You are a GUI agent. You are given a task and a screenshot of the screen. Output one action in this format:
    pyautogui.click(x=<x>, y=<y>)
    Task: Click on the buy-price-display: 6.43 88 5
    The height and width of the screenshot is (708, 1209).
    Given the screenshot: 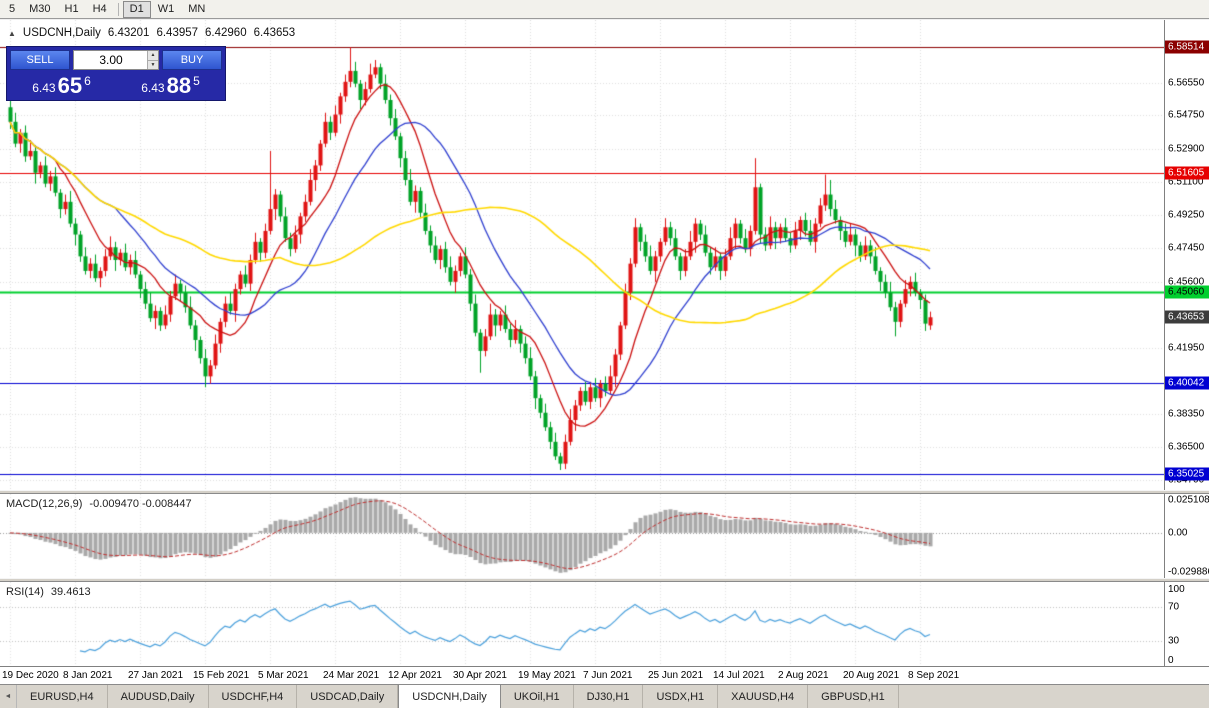 What is the action you would take?
    pyautogui.click(x=170, y=85)
    